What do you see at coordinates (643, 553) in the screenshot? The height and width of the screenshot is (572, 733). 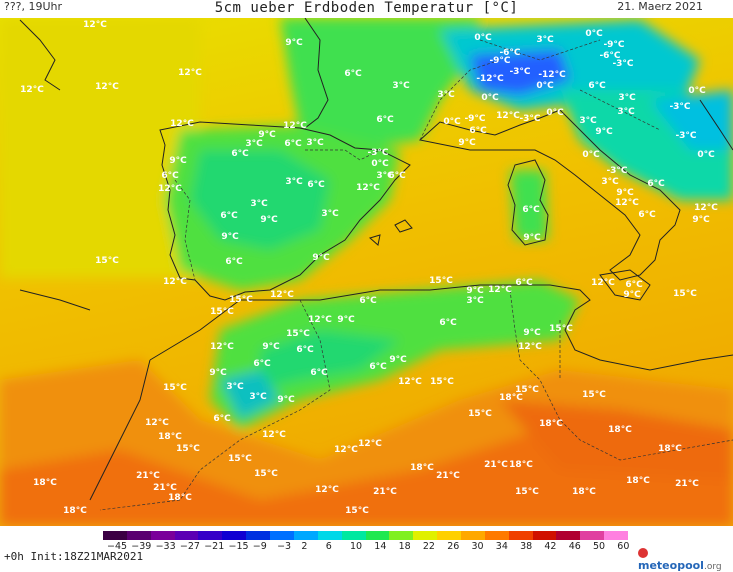 I see `logo-icon` at bounding box center [643, 553].